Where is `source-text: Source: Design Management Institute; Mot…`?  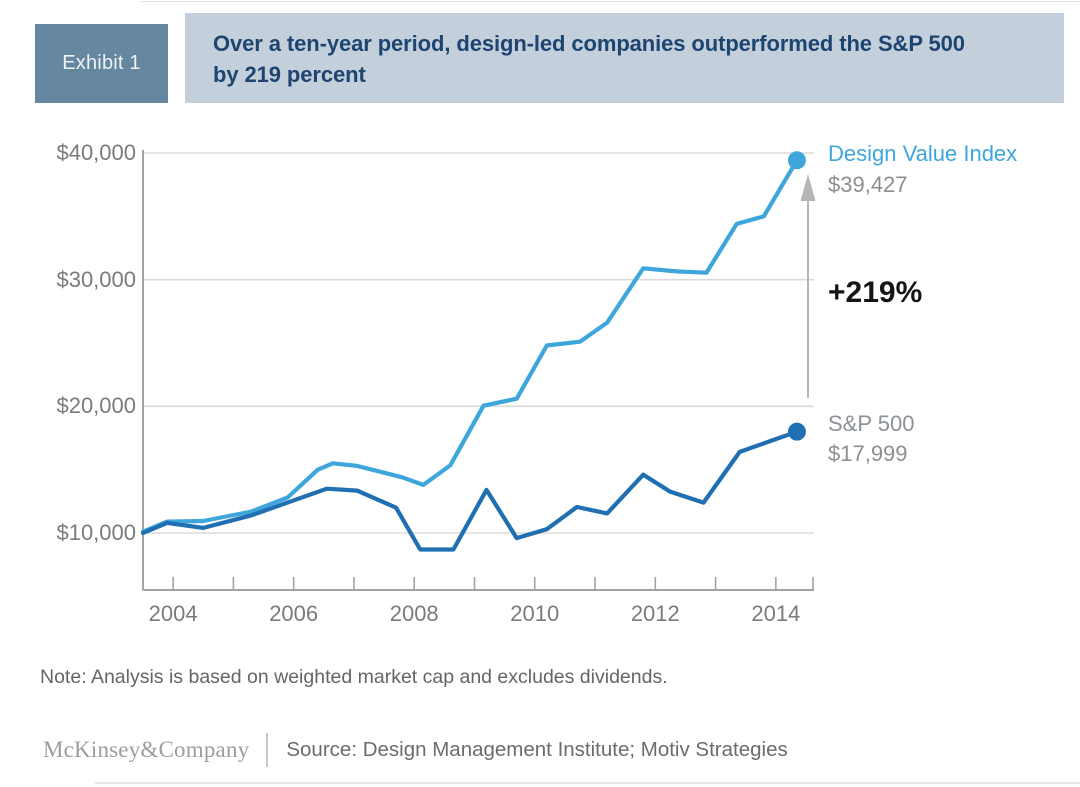 source-text: Source: Design Management Institute; Mot… is located at coordinates (537, 749).